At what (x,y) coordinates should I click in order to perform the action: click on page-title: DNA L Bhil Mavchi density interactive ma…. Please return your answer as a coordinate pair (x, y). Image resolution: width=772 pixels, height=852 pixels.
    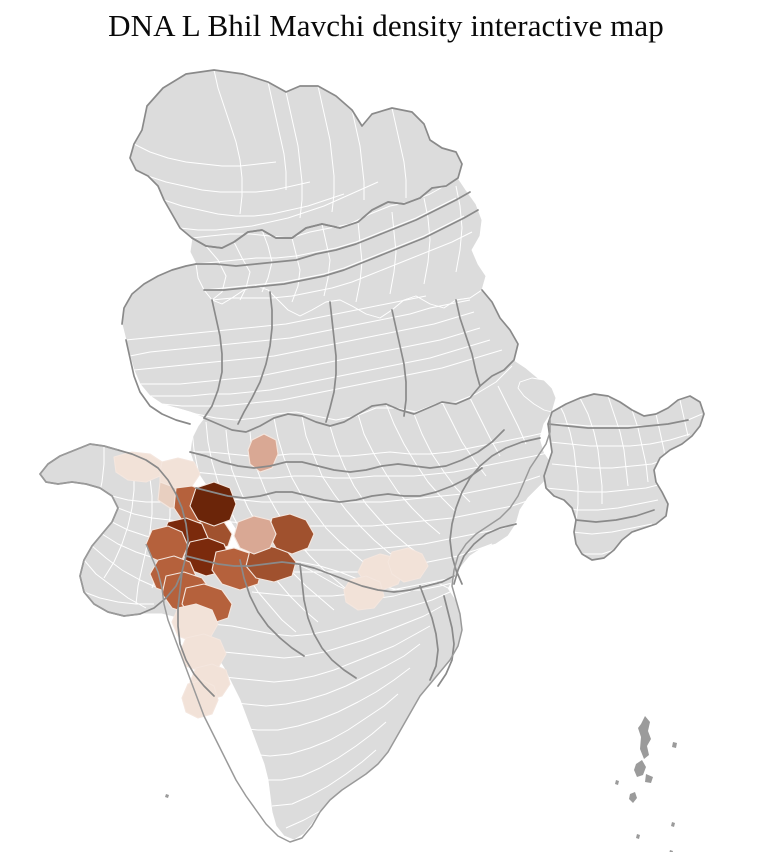
    Looking at the image, I should click on (386, 25).